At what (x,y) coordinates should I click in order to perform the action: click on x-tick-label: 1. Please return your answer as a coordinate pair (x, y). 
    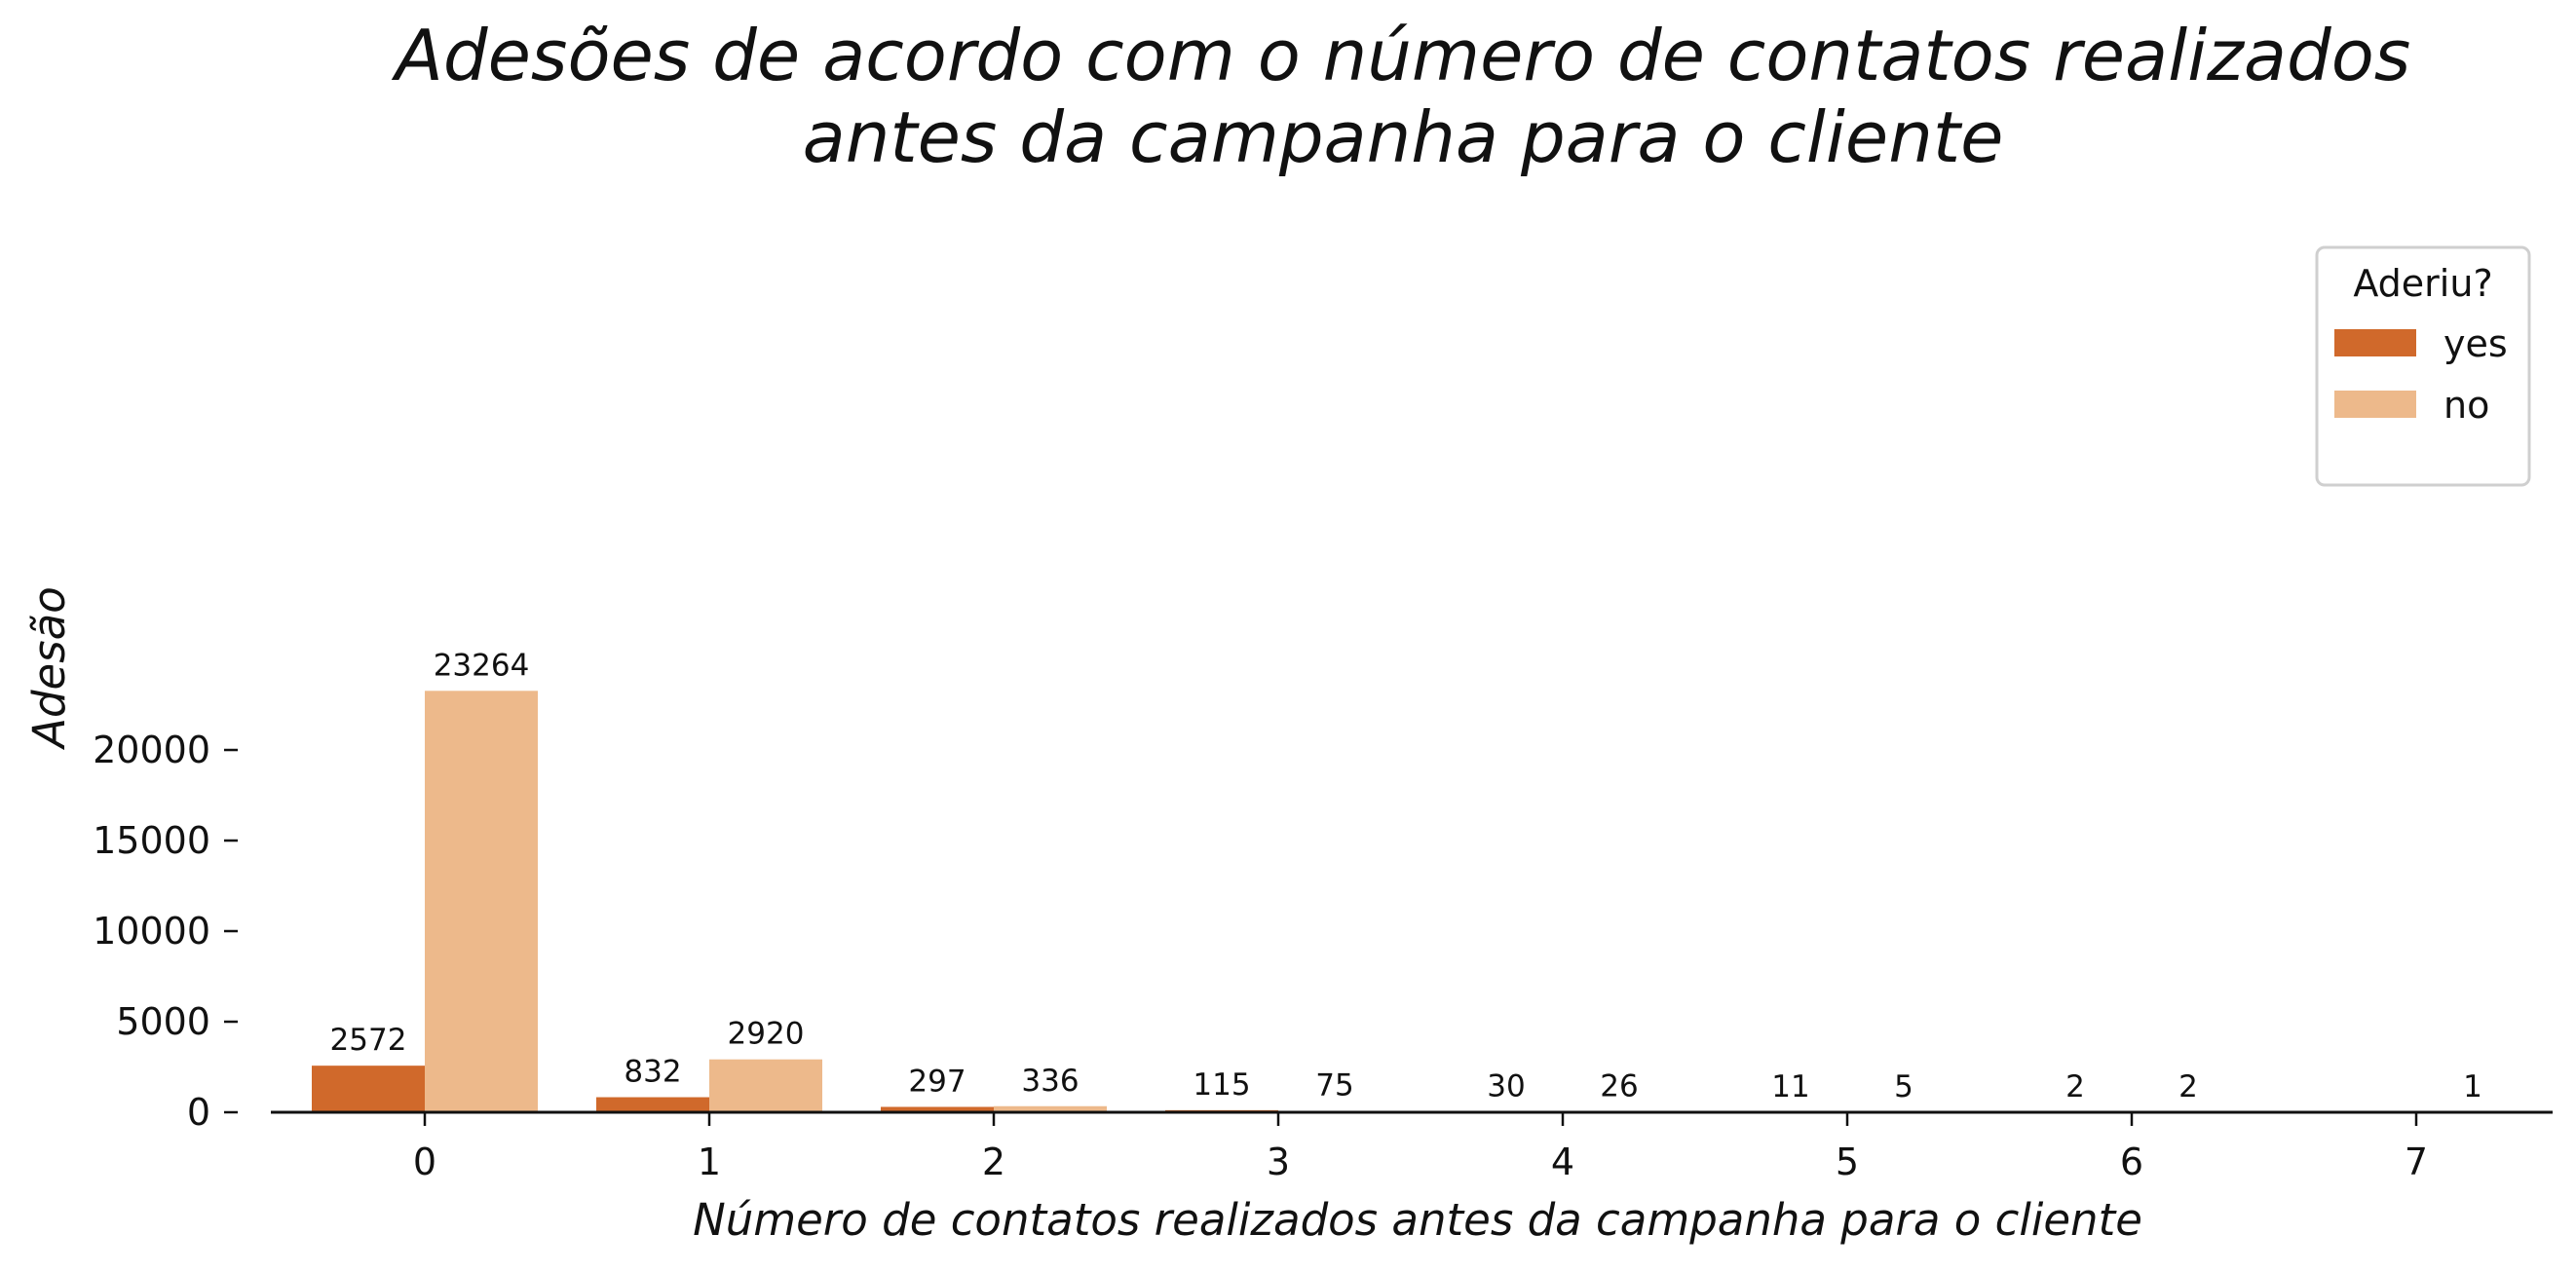
    Looking at the image, I should click on (709, 1162).